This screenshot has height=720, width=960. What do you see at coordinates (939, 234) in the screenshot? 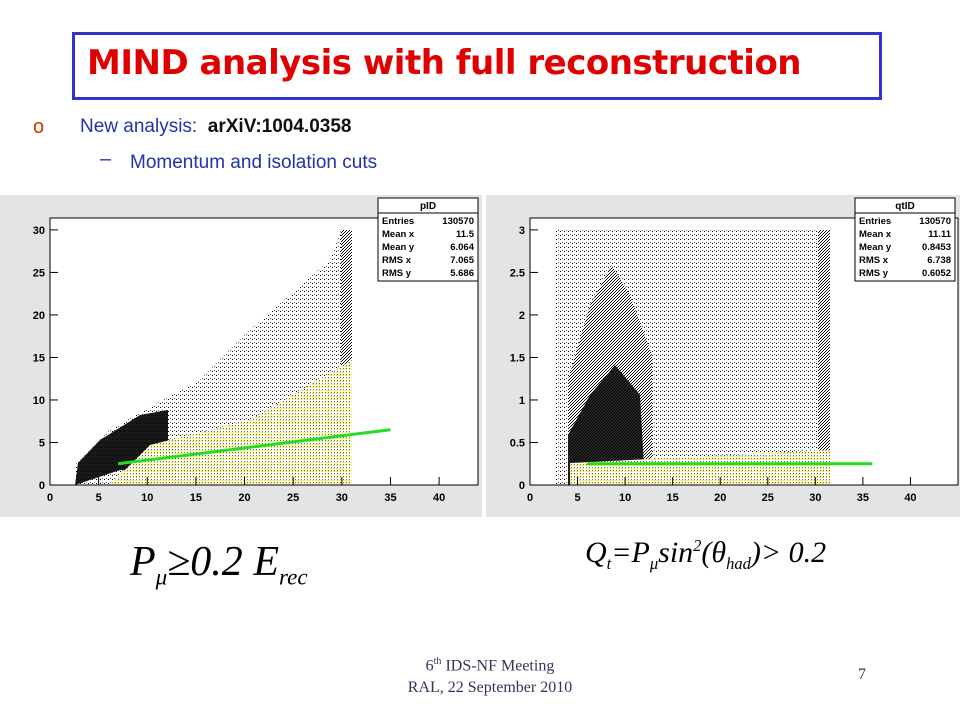
I see `stats-value: 11.11` at bounding box center [939, 234].